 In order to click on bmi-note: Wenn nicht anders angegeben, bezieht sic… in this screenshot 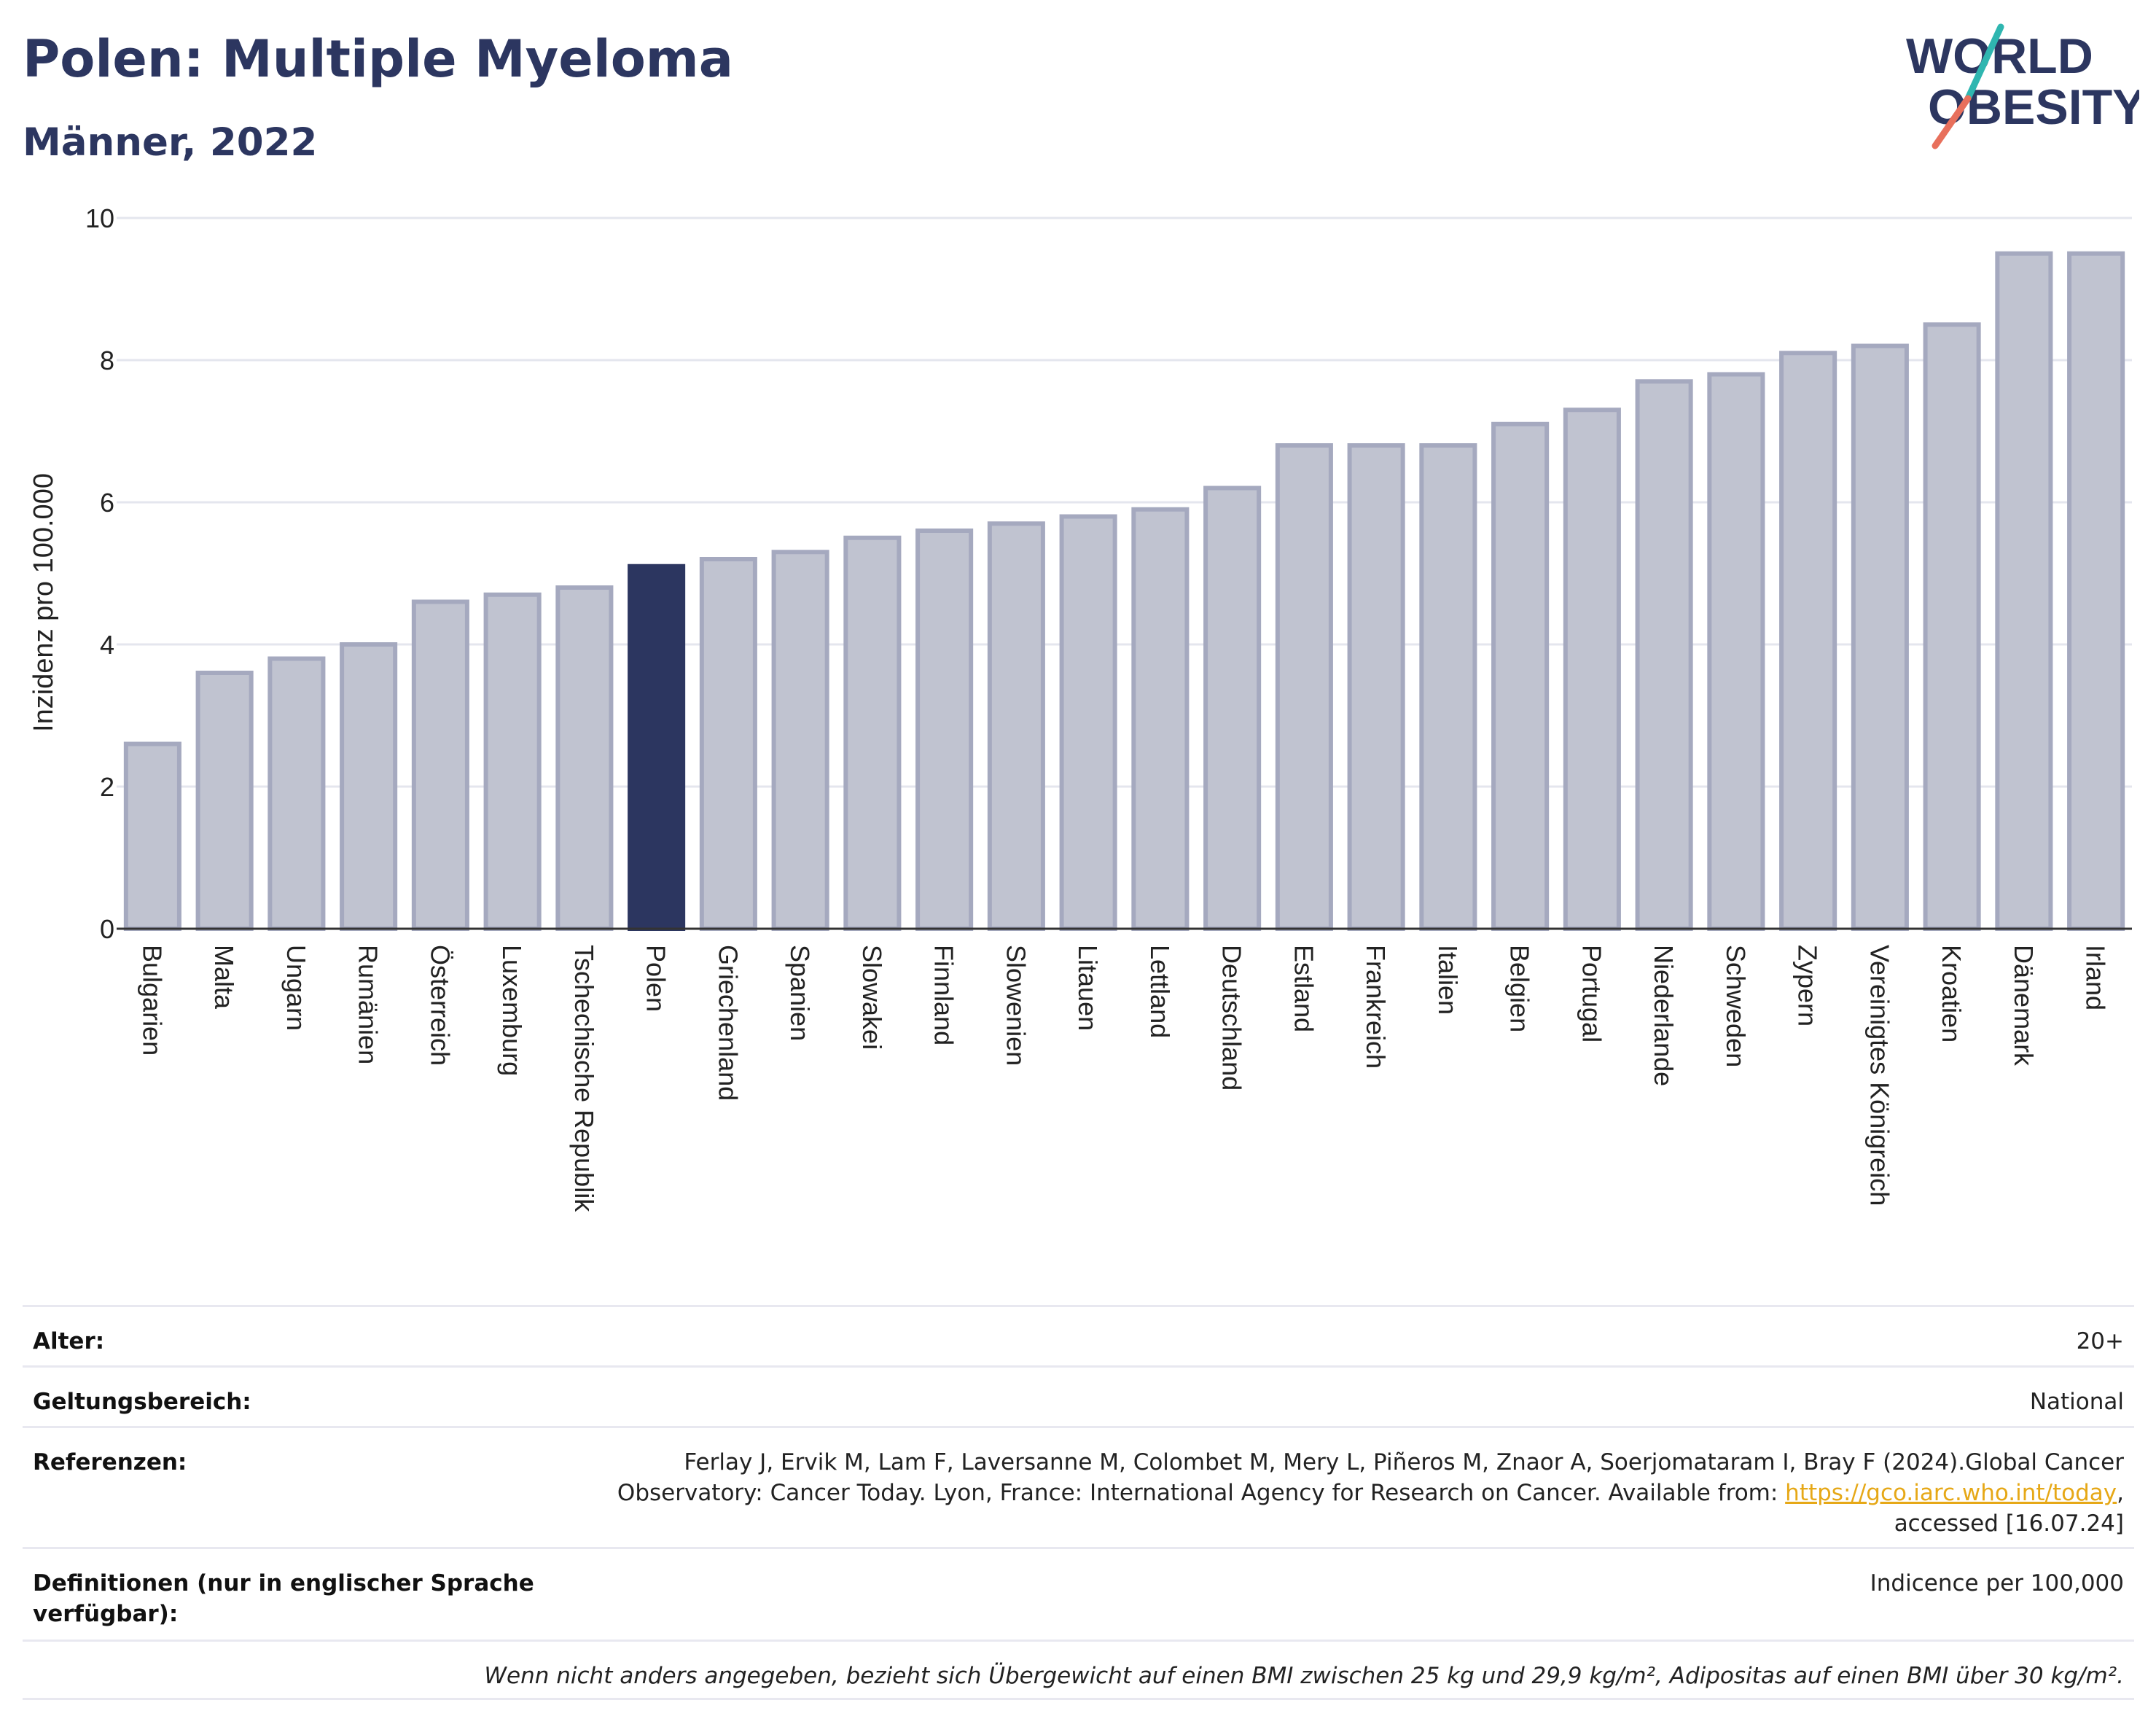, I will do `click(1304, 1676)`.